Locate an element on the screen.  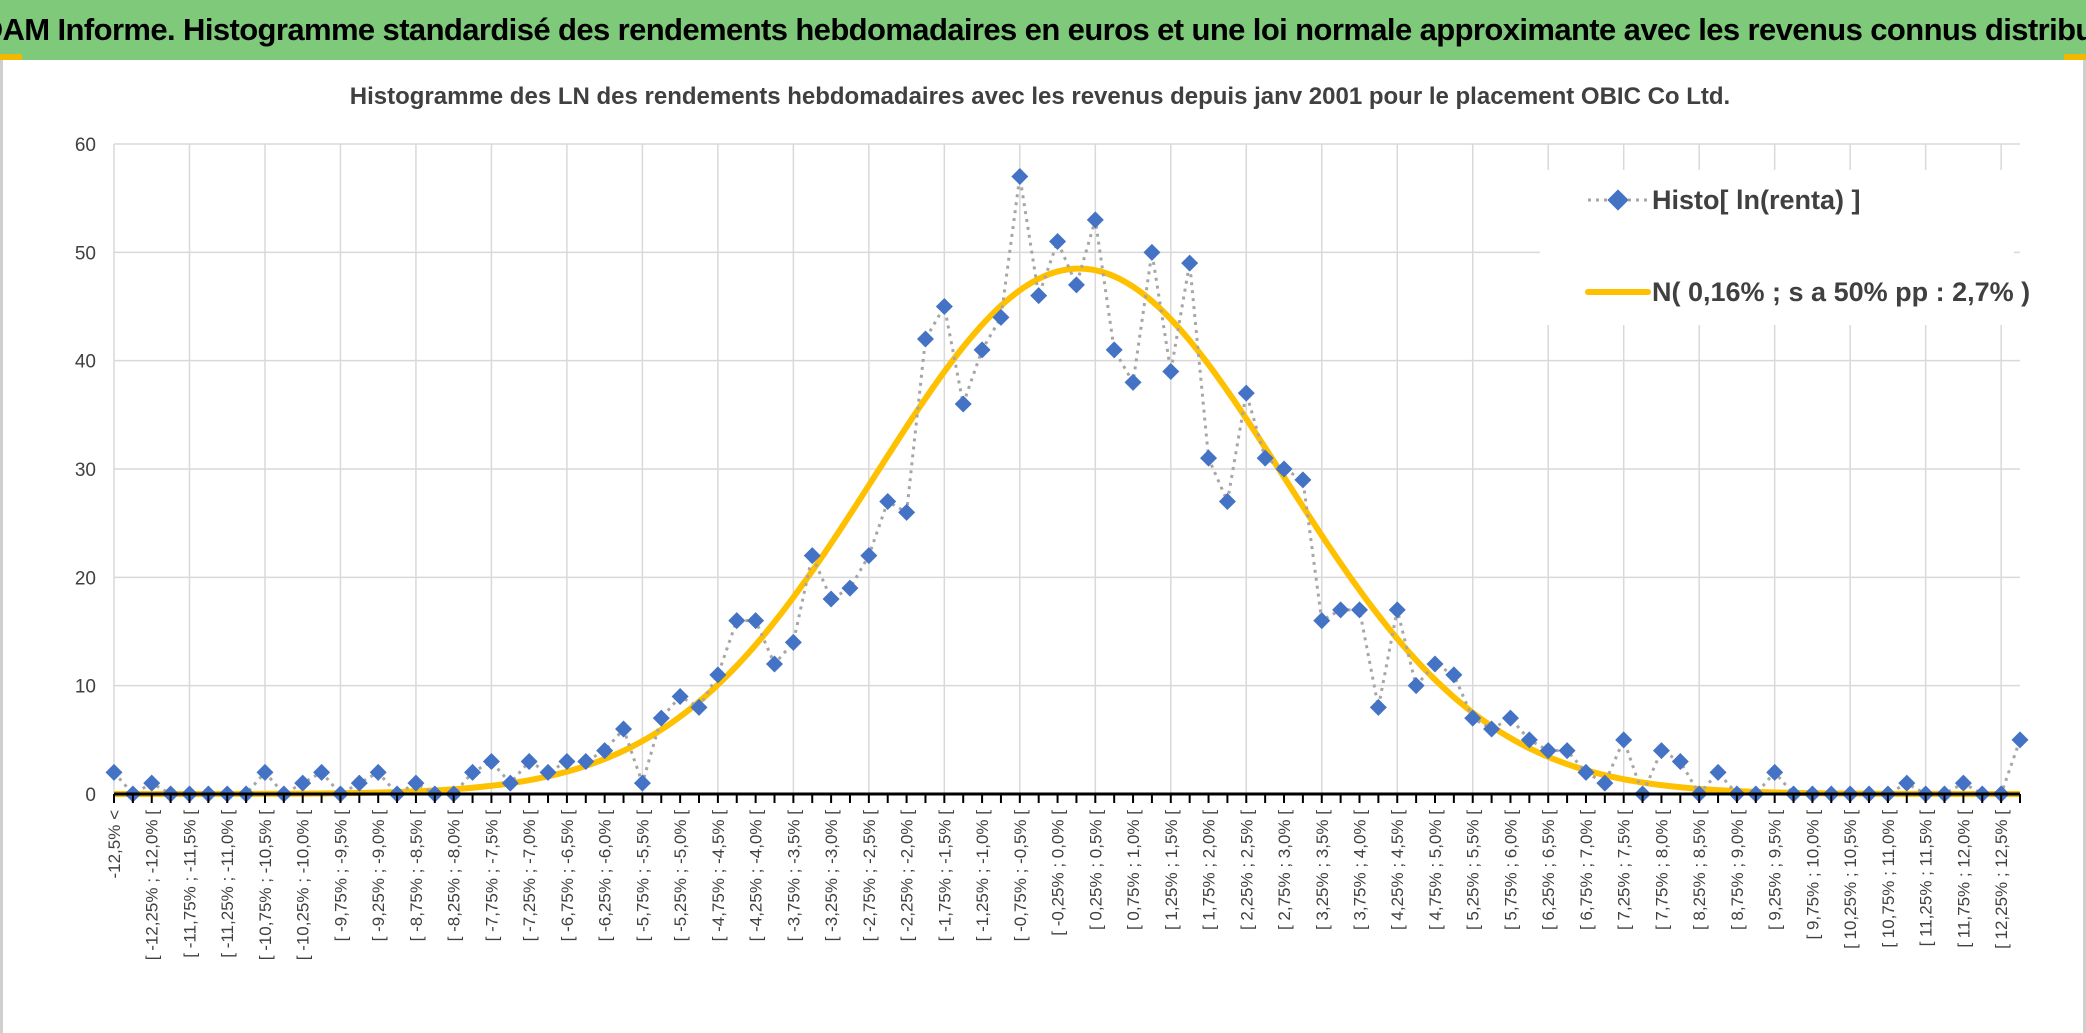
y-axis-tick-labels: 0 10 20 30 40 50 60 is located at coordinates (85, 470).